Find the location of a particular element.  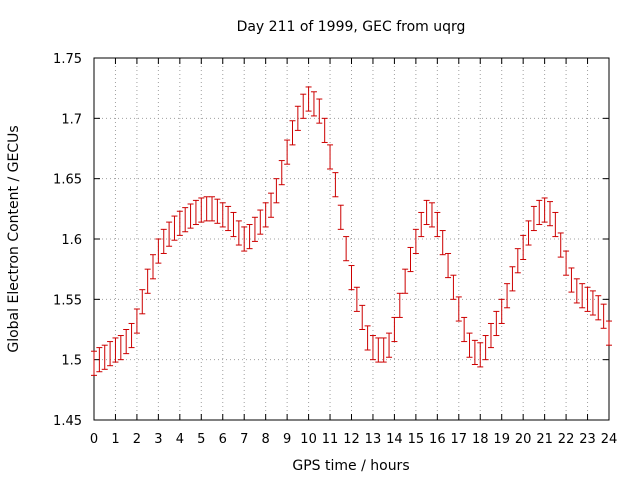

x-tick-label: 11 is located at coordinates (330, 439).